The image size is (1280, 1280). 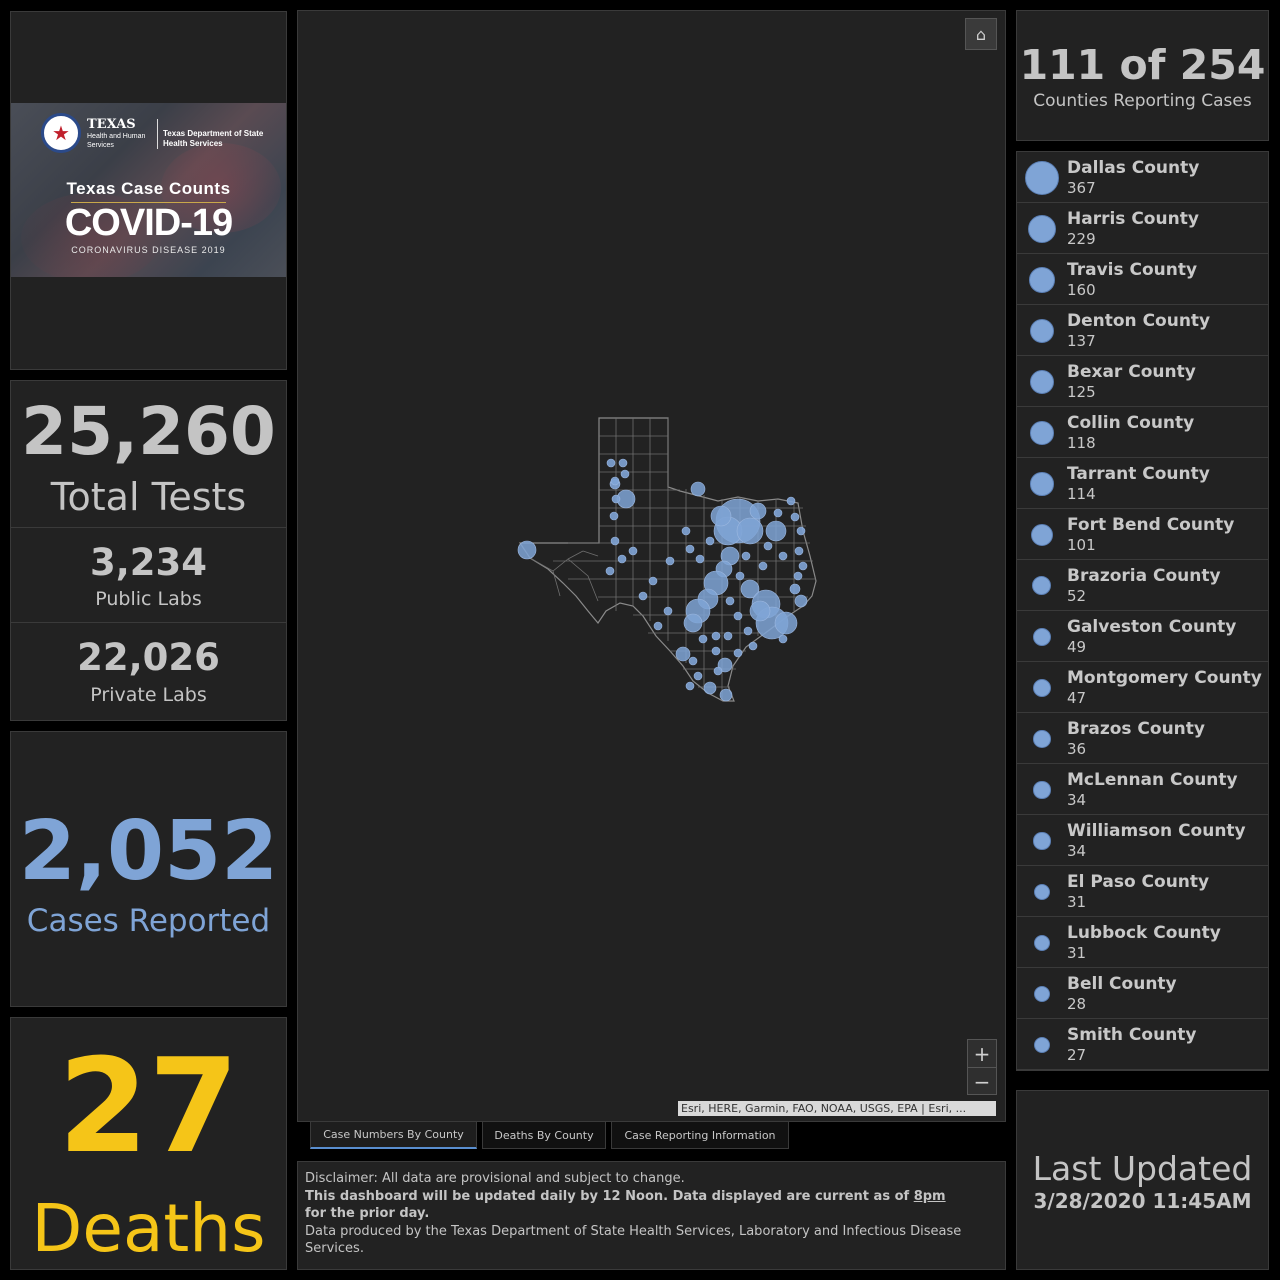 What do you see at coordinates (981, 34) in the screenshot?
I see `home-button: ⌂` at bounding box center [981, 34].